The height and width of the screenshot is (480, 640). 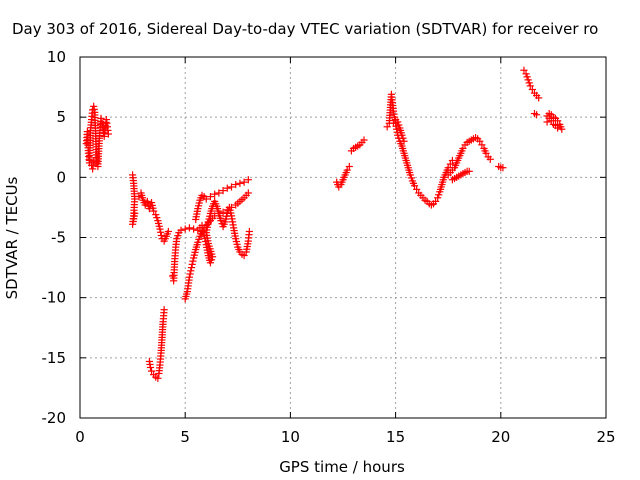 I want to click on x-tick-label: 25, so click(x=605, y=437).